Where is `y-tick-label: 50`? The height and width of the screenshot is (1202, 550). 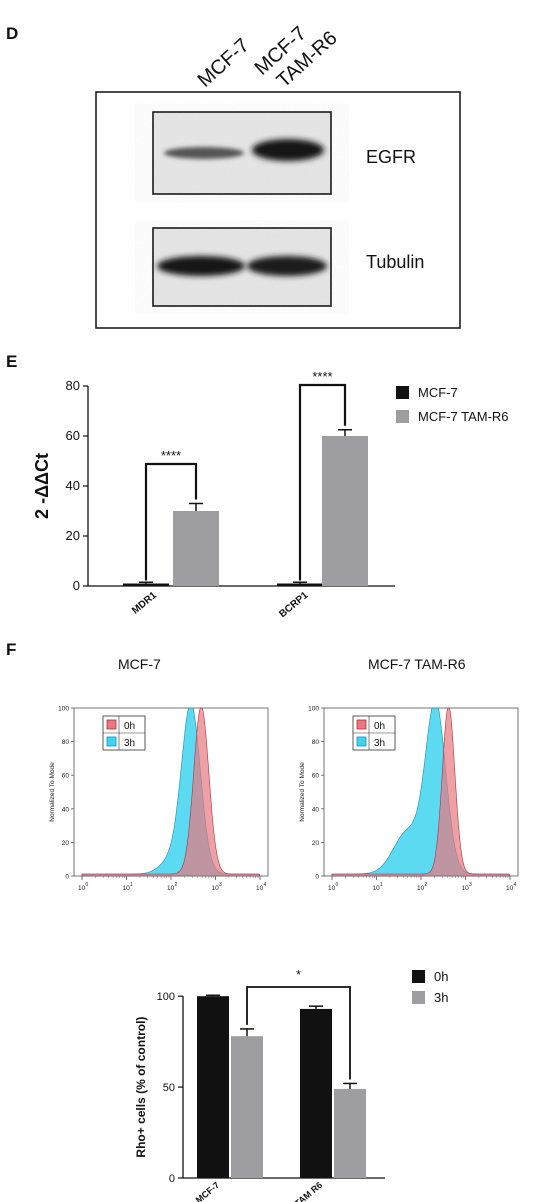
y-tick-label: 50 is located at coordinates (169, 1088).